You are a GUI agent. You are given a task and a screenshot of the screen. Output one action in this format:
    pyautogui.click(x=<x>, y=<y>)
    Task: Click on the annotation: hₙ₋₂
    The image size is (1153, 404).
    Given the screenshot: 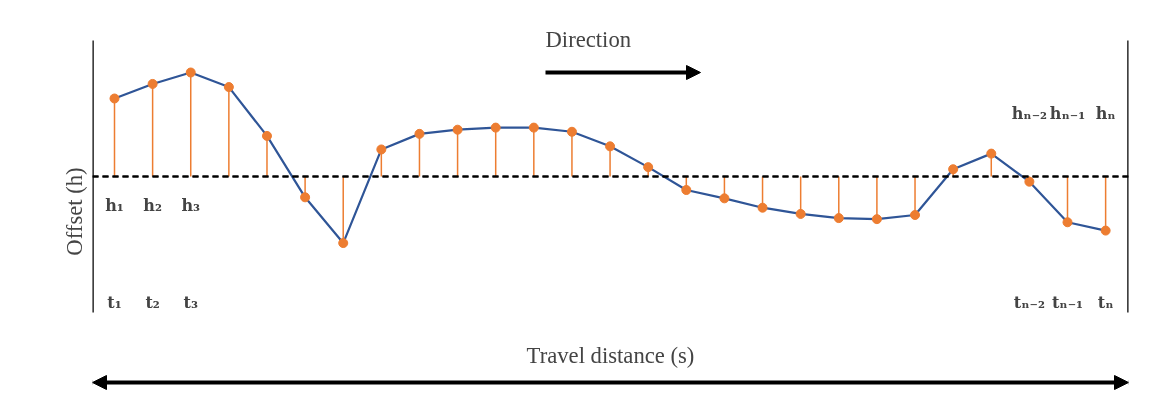 What is the action you would take?
    pyautogui.click(x=1029, y=113)
    